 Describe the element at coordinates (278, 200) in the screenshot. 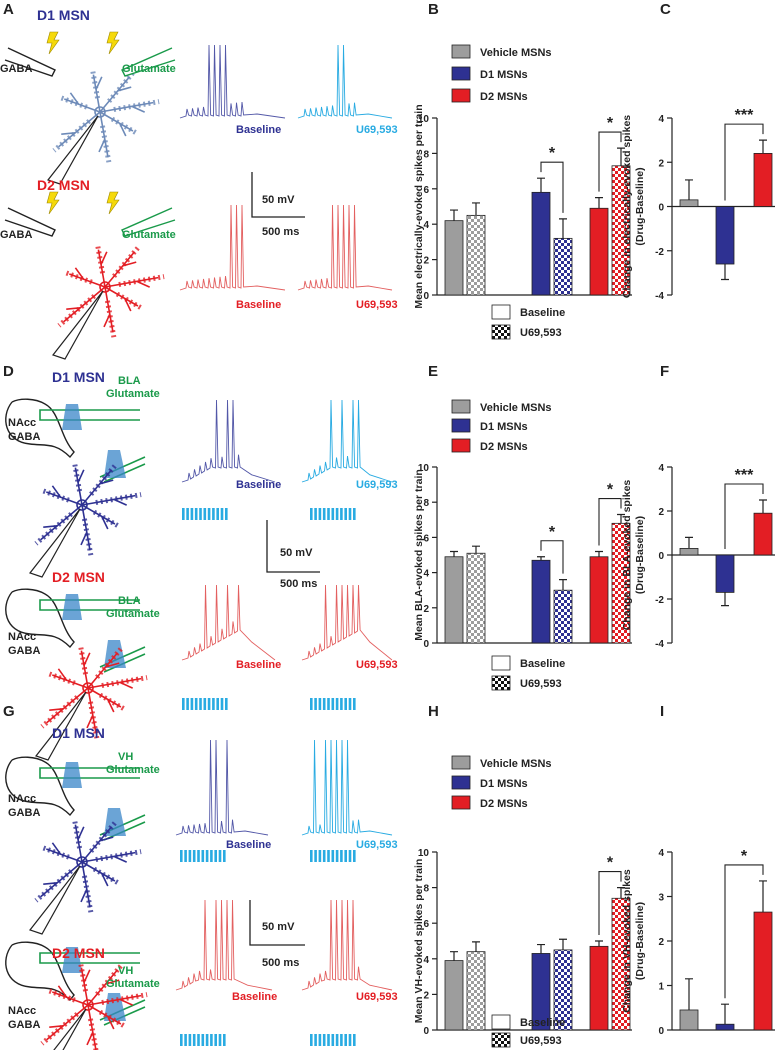

I see `diagram-label: 50 mV` at that location.